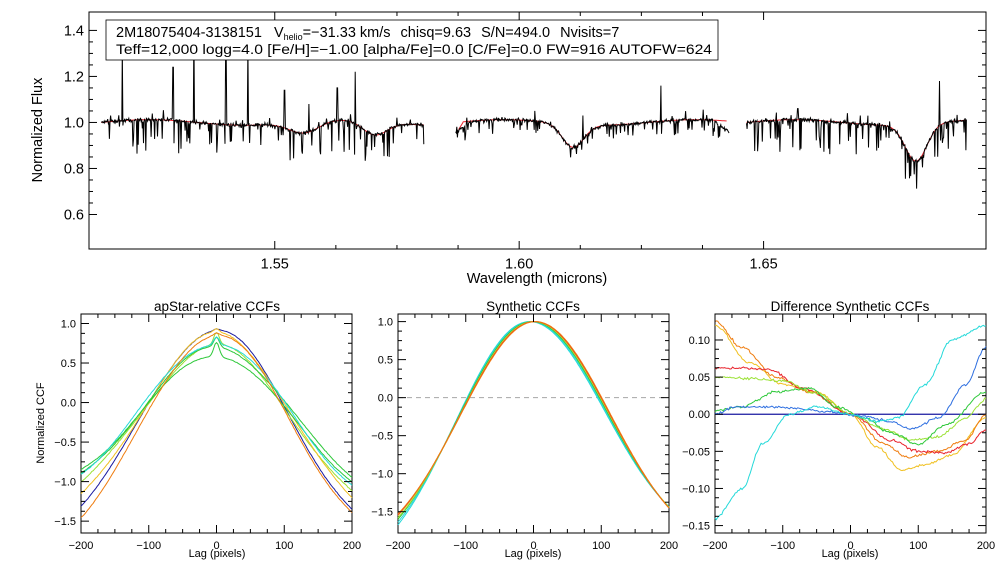 This screenshot has width=1008, height=576. I want to click on spectrum-y-tick-label: 0.6, so click(74, 216).